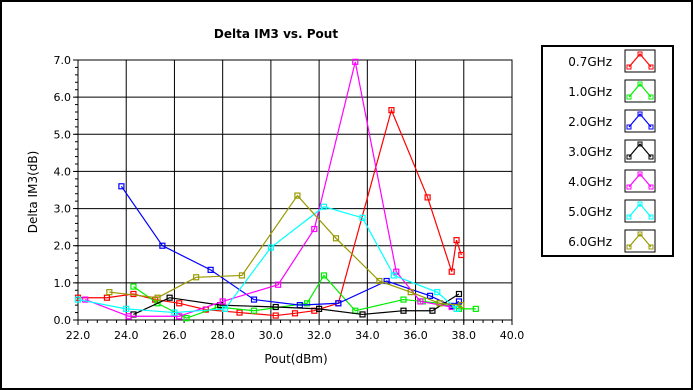  I want to click on x-tick-label: 22.0, so click(78, 335).